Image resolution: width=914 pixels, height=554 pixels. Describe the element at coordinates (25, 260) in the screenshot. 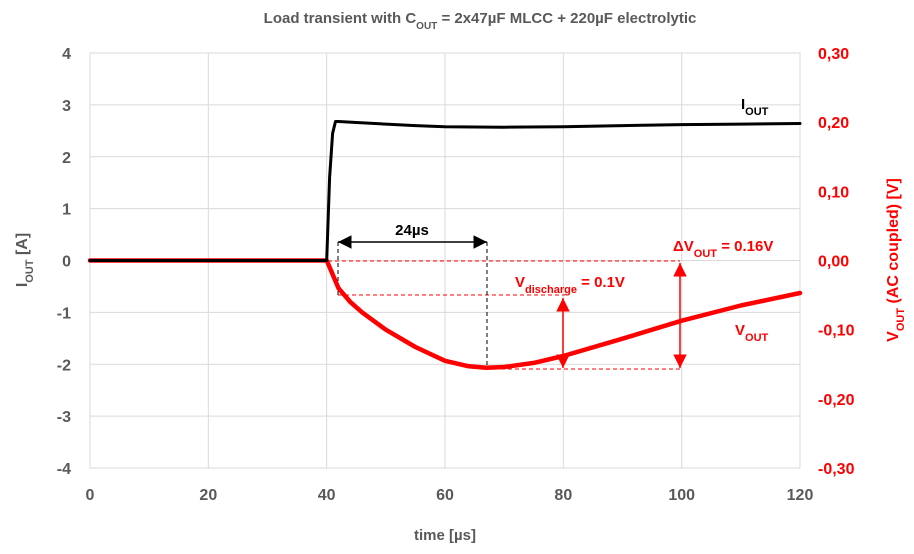

I see `left-axis-label: IOUT [A]` at that location.